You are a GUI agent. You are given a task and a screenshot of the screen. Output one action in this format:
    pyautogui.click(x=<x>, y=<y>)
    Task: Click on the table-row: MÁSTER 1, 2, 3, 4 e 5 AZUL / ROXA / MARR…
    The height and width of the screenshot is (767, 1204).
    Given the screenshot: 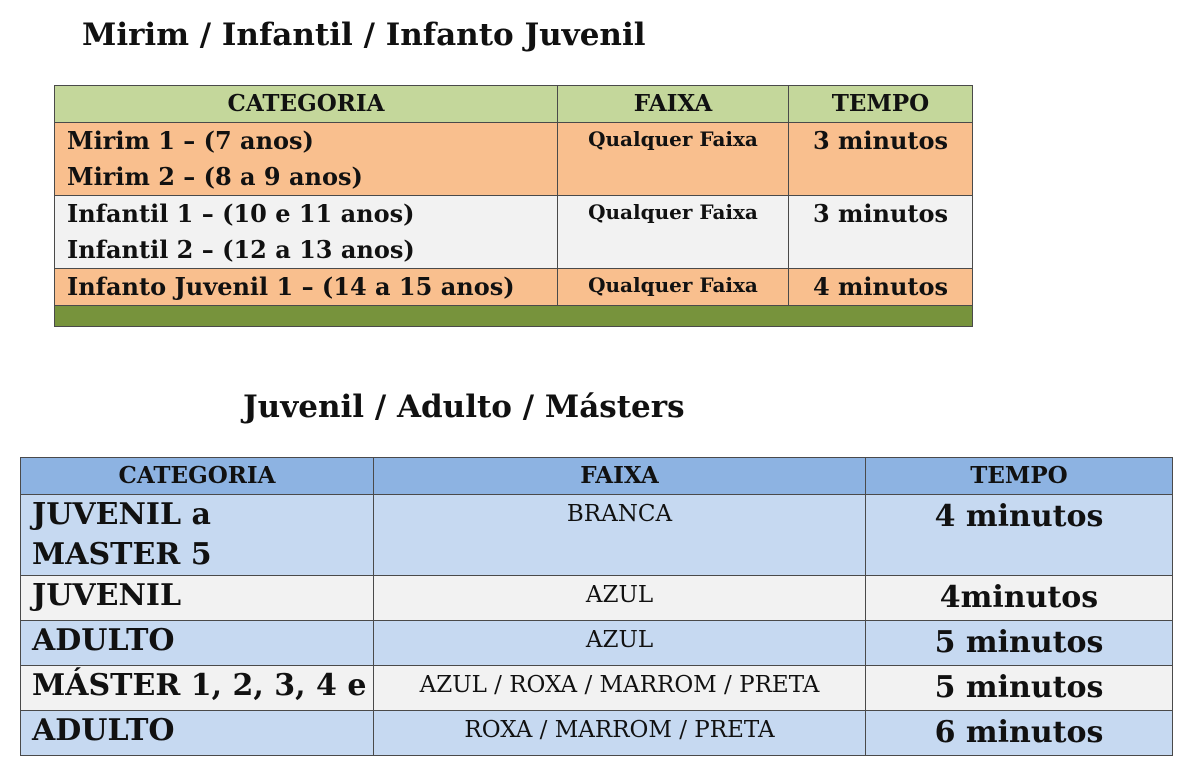 What is the action you would take?
    pyautogui.click(x=596, y=688)
    